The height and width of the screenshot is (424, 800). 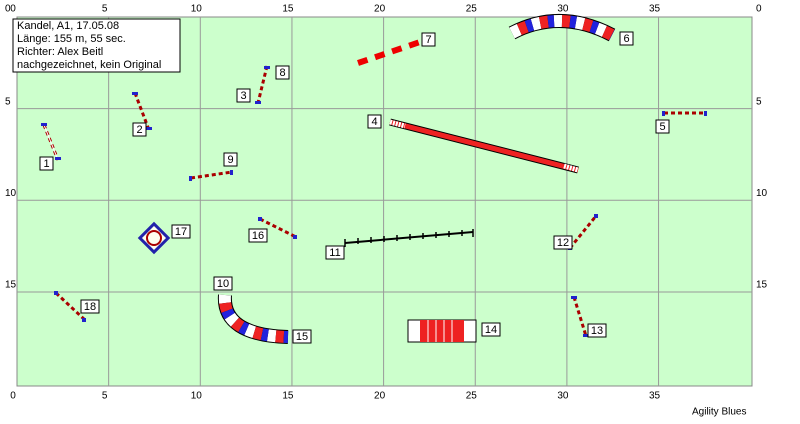 I want to click on obstacle-label: 1, so click(x=46, y=164).